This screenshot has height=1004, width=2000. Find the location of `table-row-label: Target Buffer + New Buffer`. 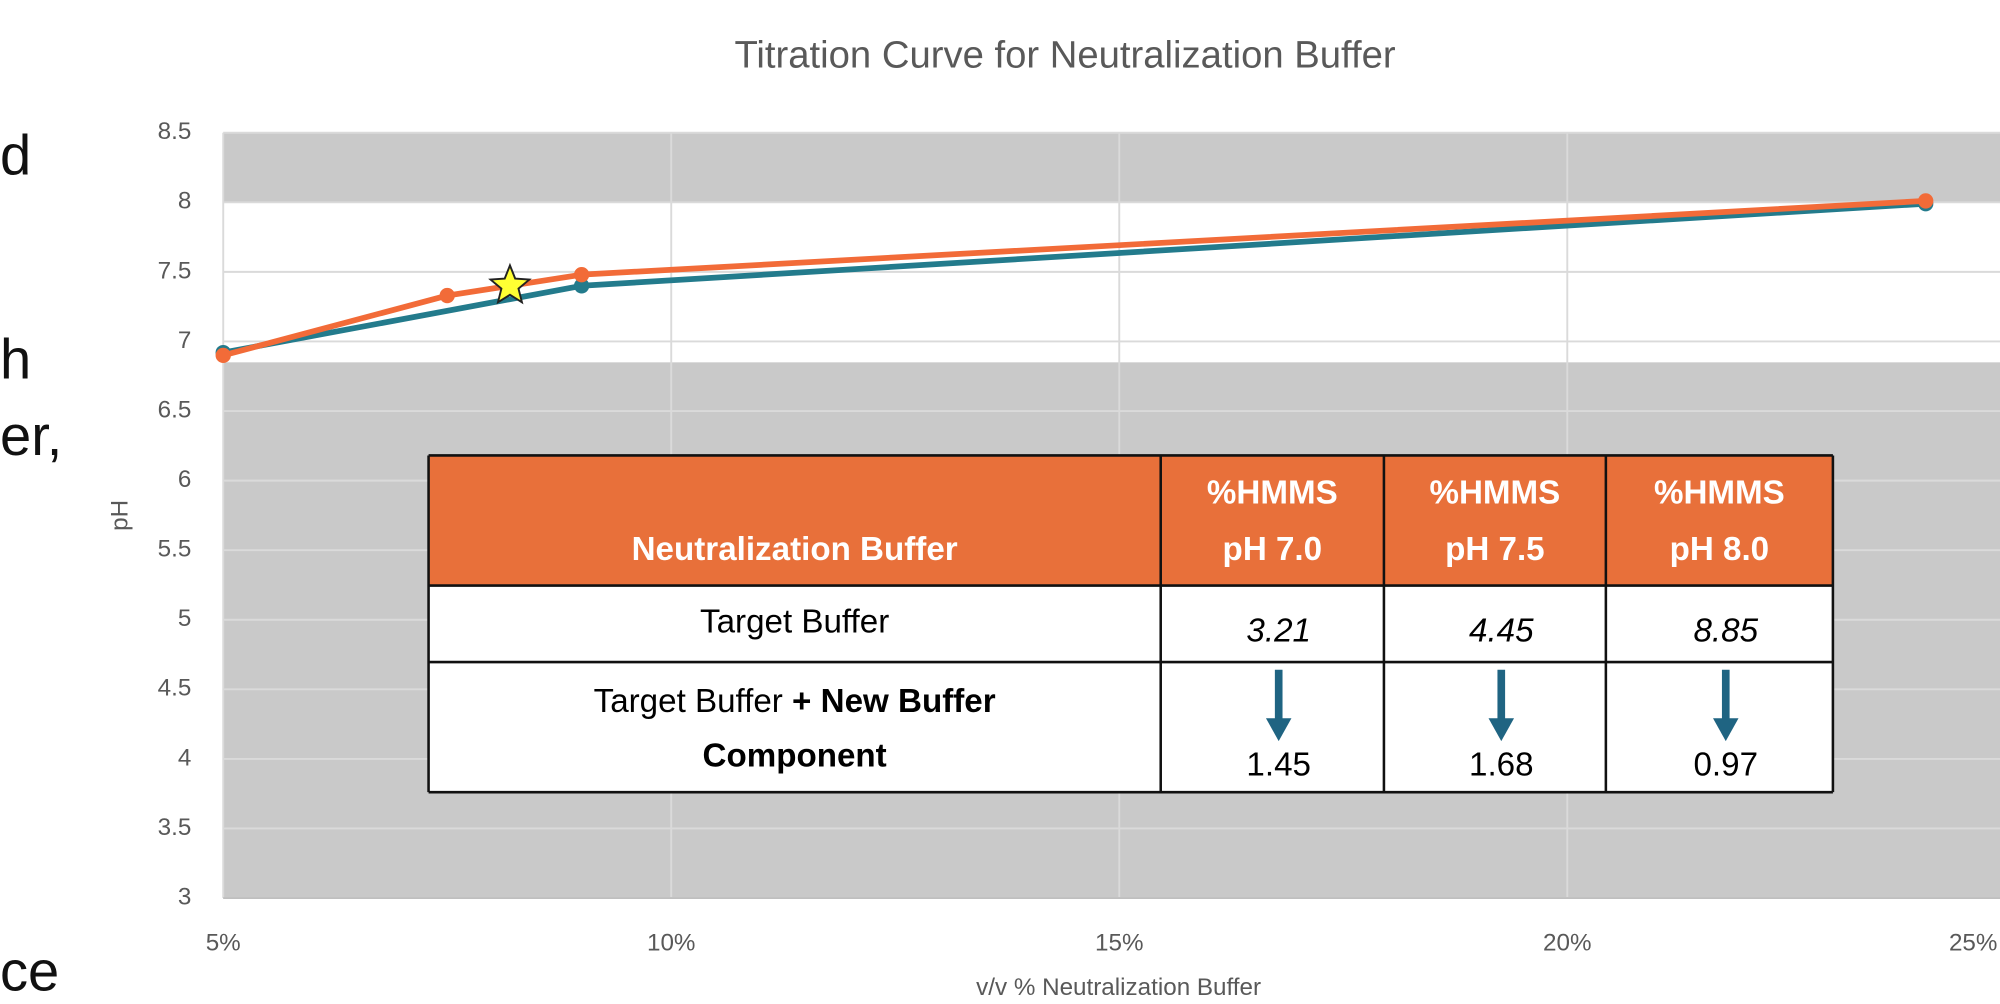

table-row-label: Target Buffer + New Buffer is located at coordinates (795, 701).